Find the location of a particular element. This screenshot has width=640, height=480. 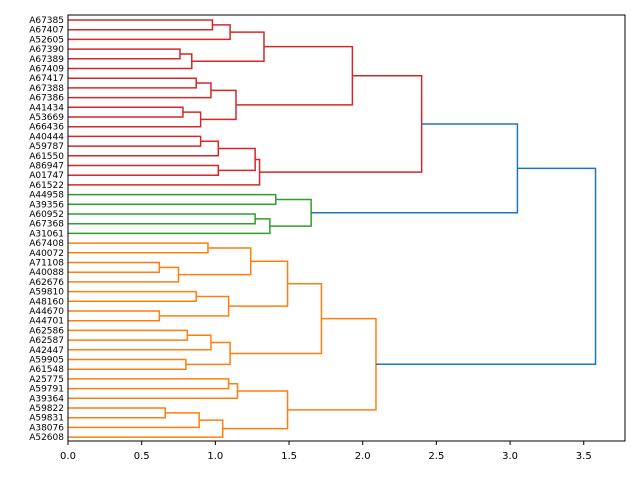

x-tick-label-3: 1.5 is located at coordinates (289, 456).